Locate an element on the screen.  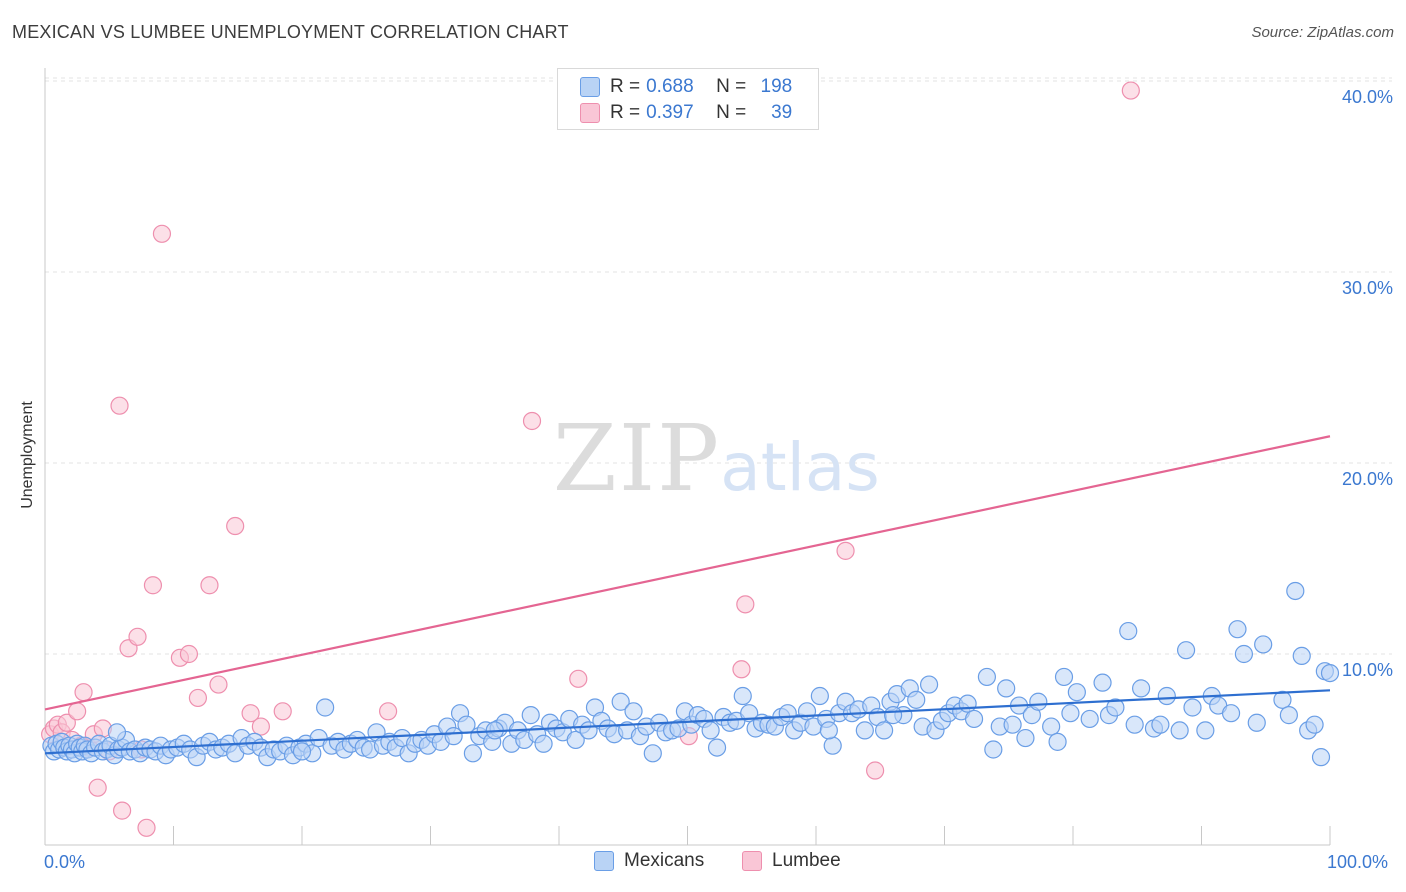
legend-item-lumbee: Lumbee is located at coordinates (791, 861).